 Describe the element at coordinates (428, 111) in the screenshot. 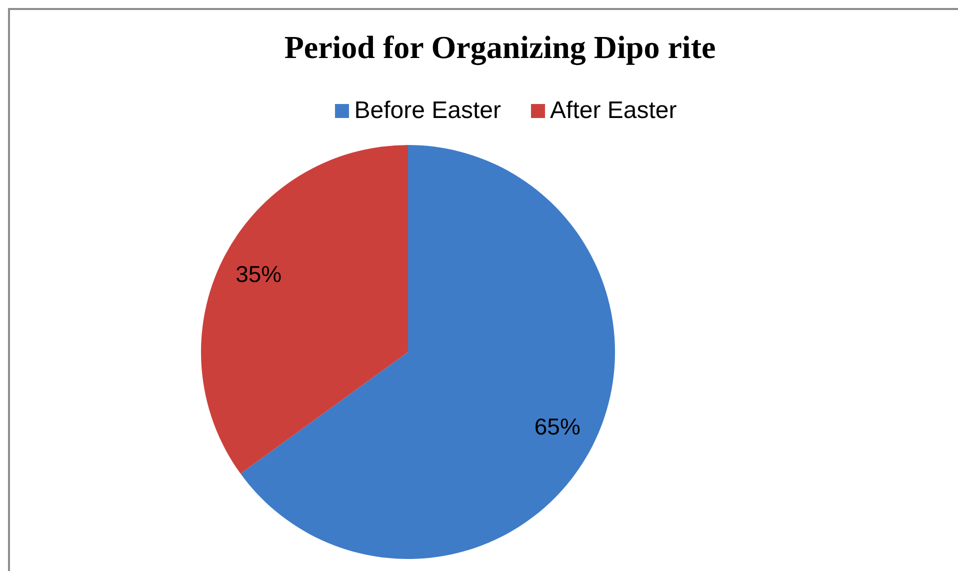

I see `legend-label: Before Easter` at that location.